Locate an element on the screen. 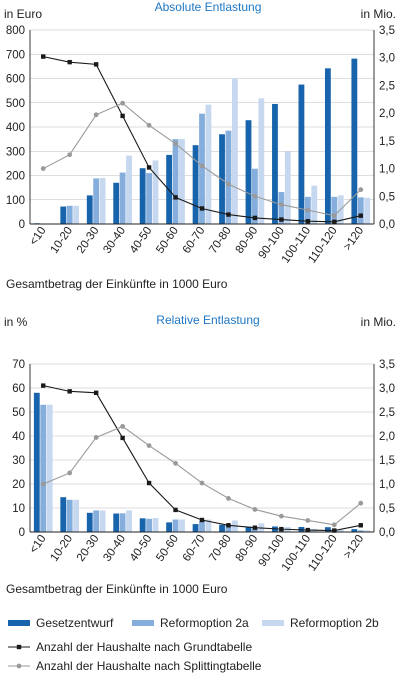  y-tick-label: 200 is located at coordinates (15, 177).